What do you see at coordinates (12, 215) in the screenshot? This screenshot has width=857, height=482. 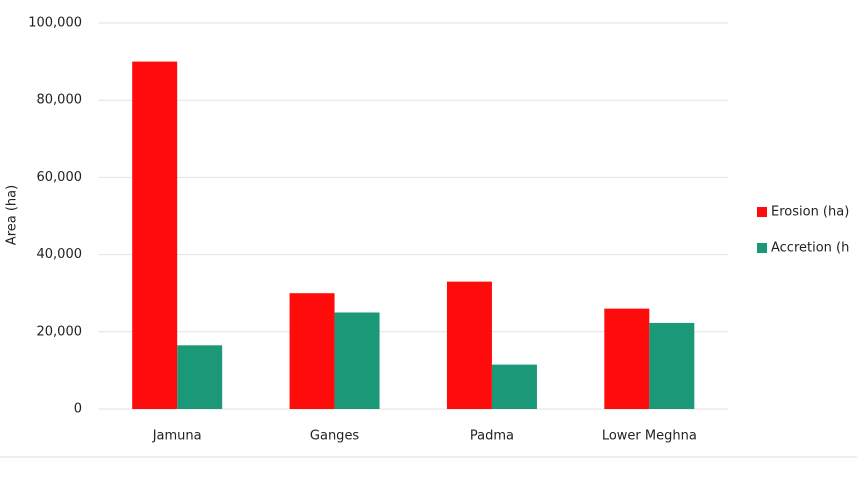 I see `y-axis-label: Area (ha)` at bounding box center [12, 215].